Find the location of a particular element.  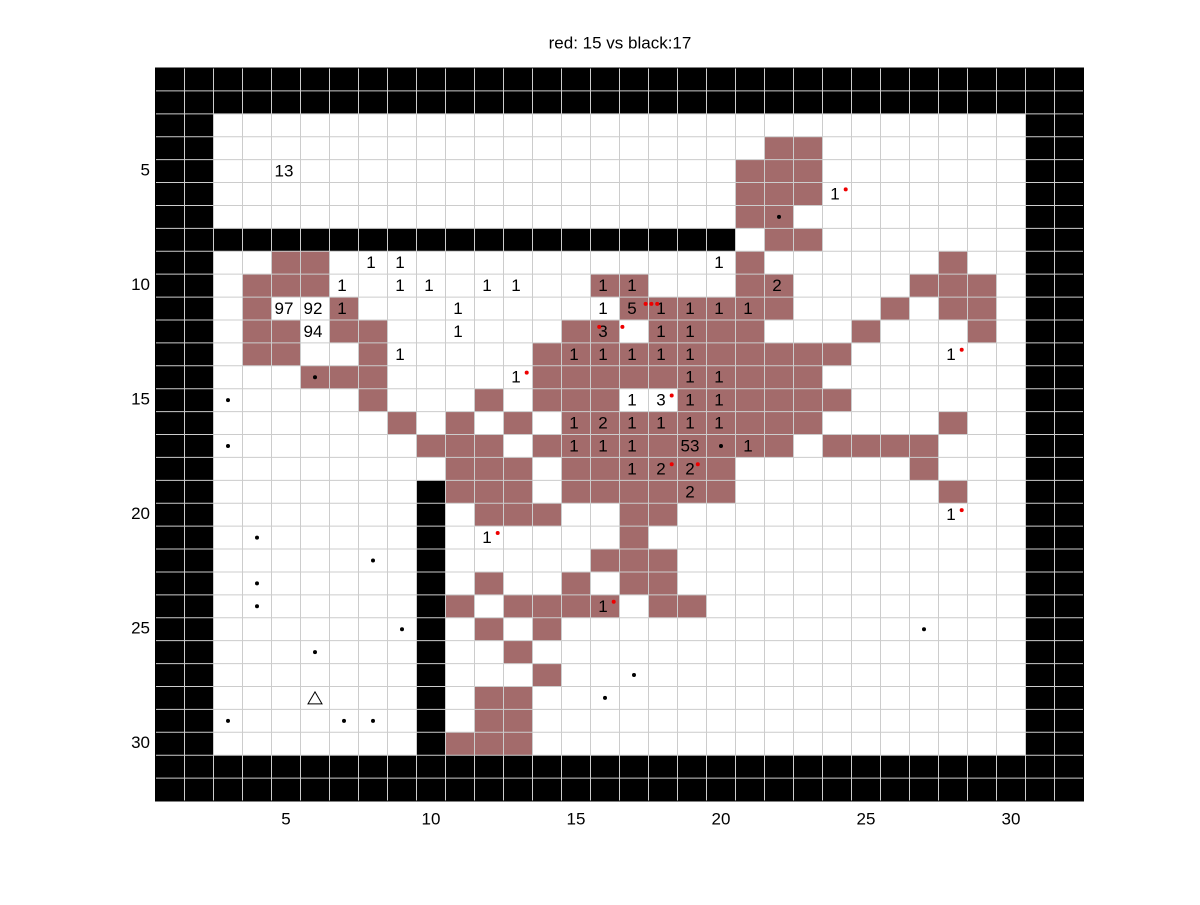

cell-label: 13 is located at coordinates (284, 171).